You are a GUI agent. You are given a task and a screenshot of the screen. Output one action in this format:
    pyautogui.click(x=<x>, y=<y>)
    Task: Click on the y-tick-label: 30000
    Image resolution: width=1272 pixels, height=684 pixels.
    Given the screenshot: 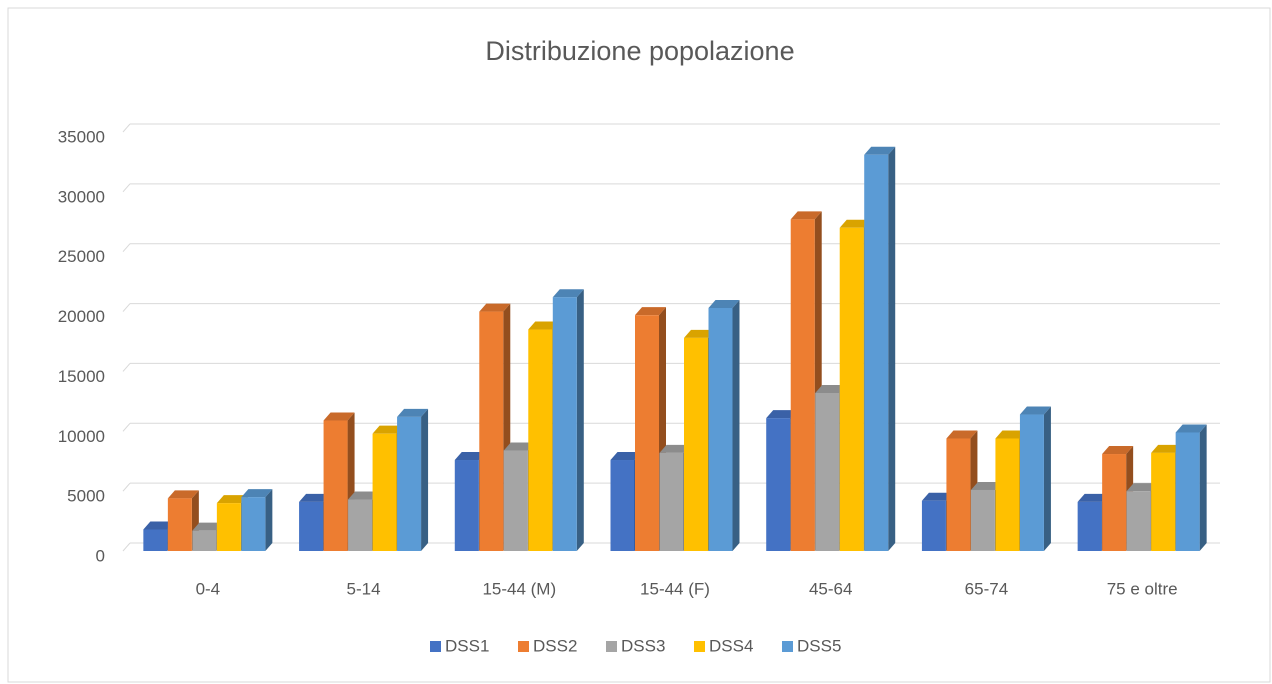 What is the action you would take?
    pyautogui.click(x=81, y=196)
    